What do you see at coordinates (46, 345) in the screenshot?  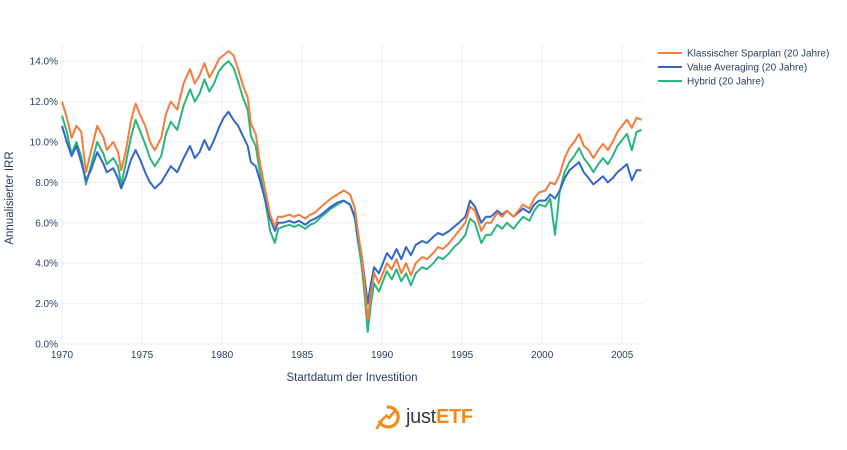 I see `y-tick-label: 0.0%` at bounding box center [46, 345].